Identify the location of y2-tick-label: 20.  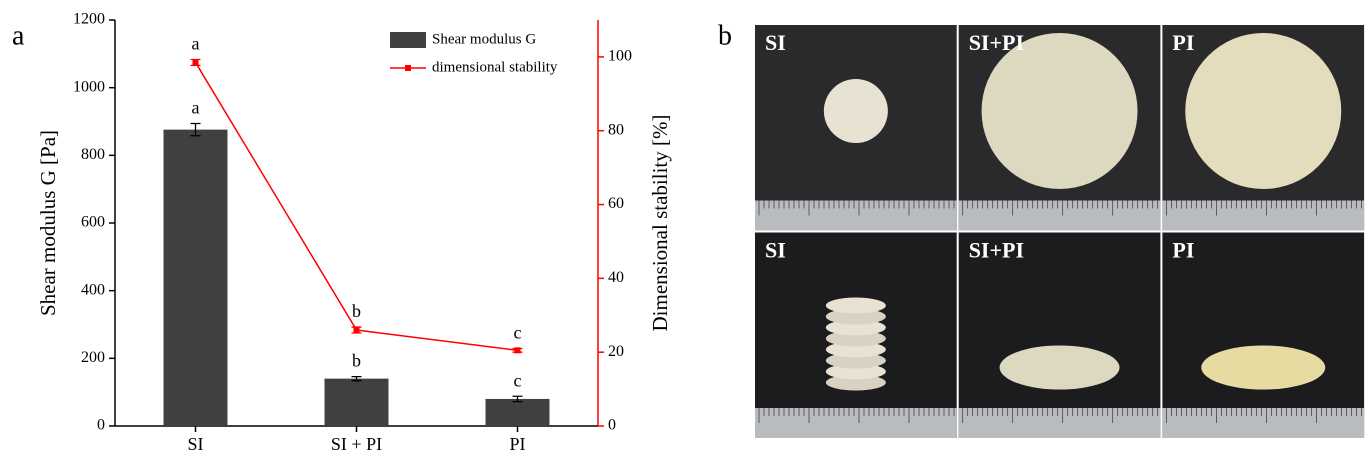
(616, 351).